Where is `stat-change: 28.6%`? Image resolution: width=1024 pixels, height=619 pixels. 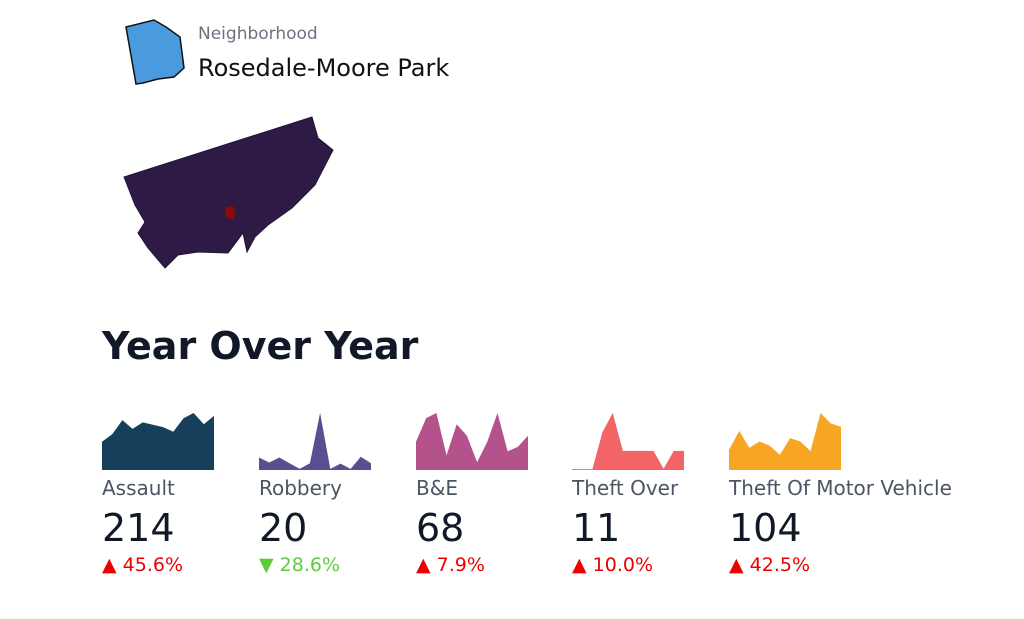 stat-change: 28.6% is located at coordinates (310, 565).